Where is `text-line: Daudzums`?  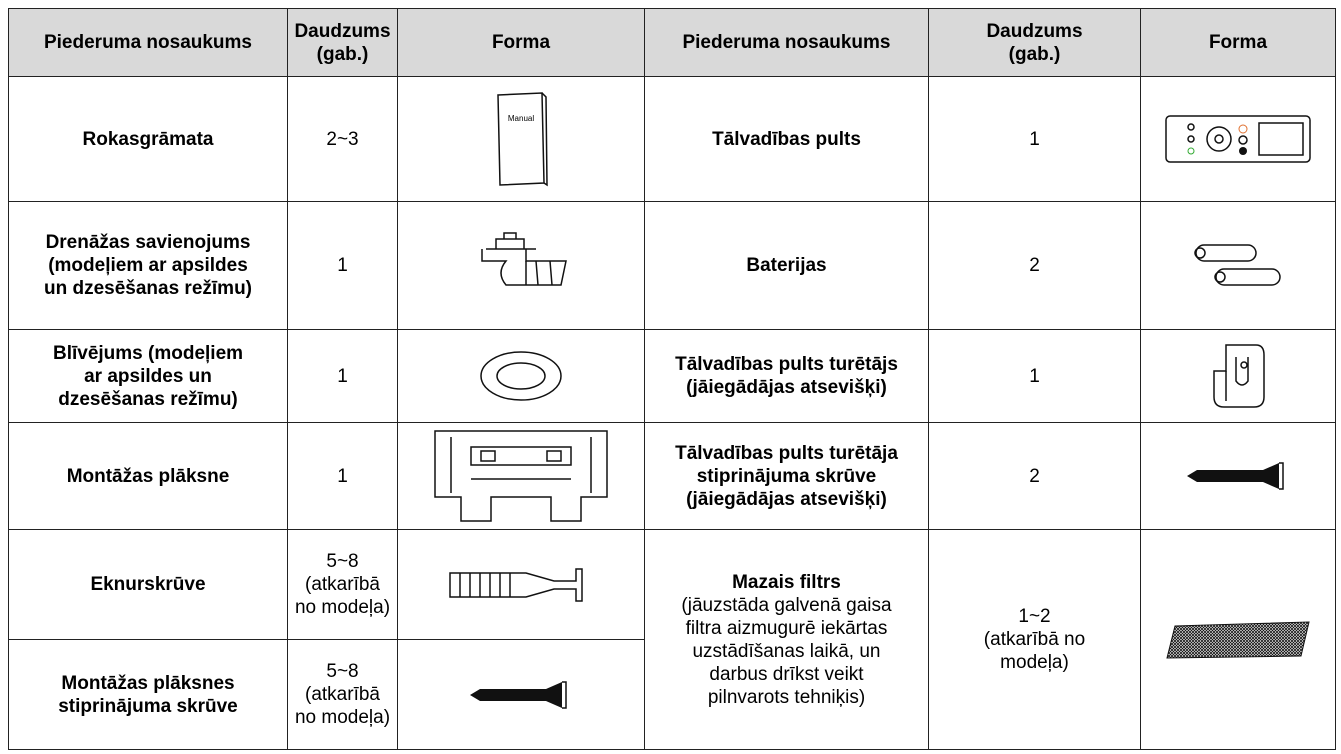 text-line: Daudzums is located at coordinates (342, 31).